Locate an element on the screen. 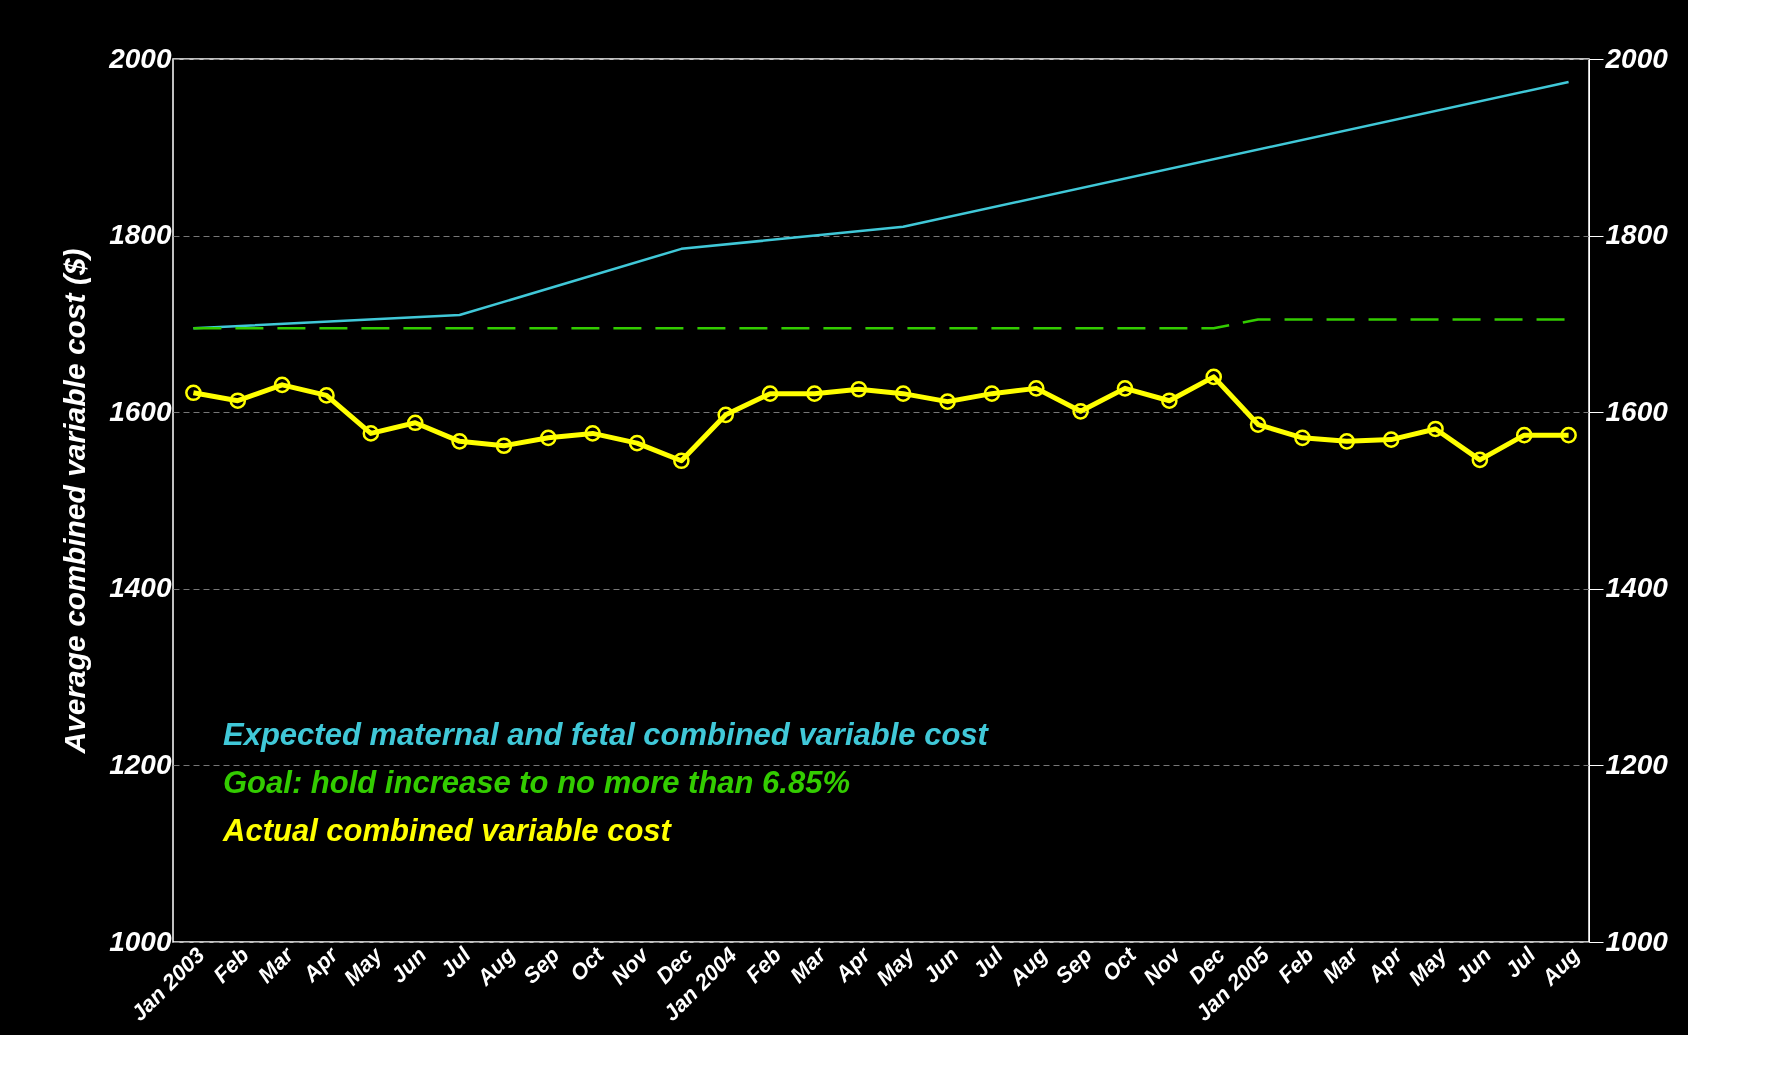 Image resolution: width=1776 pixels, height=1088 pixels. text: Goal: hold increase to no more than 6.85% is located at coordinates (537, 782).